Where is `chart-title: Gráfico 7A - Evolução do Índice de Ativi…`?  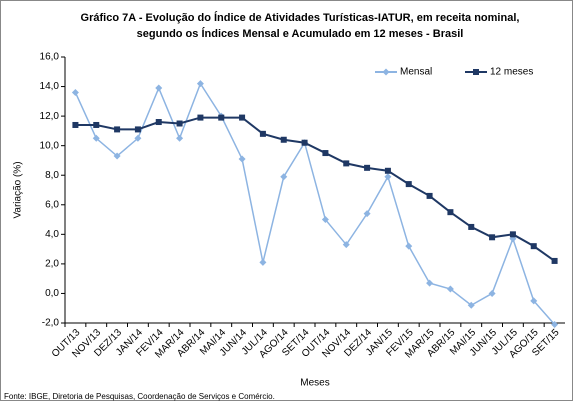 chart-title: Gráfico 7A - Evolução do Índice de Ativi… is located at coordinates (300, 17).